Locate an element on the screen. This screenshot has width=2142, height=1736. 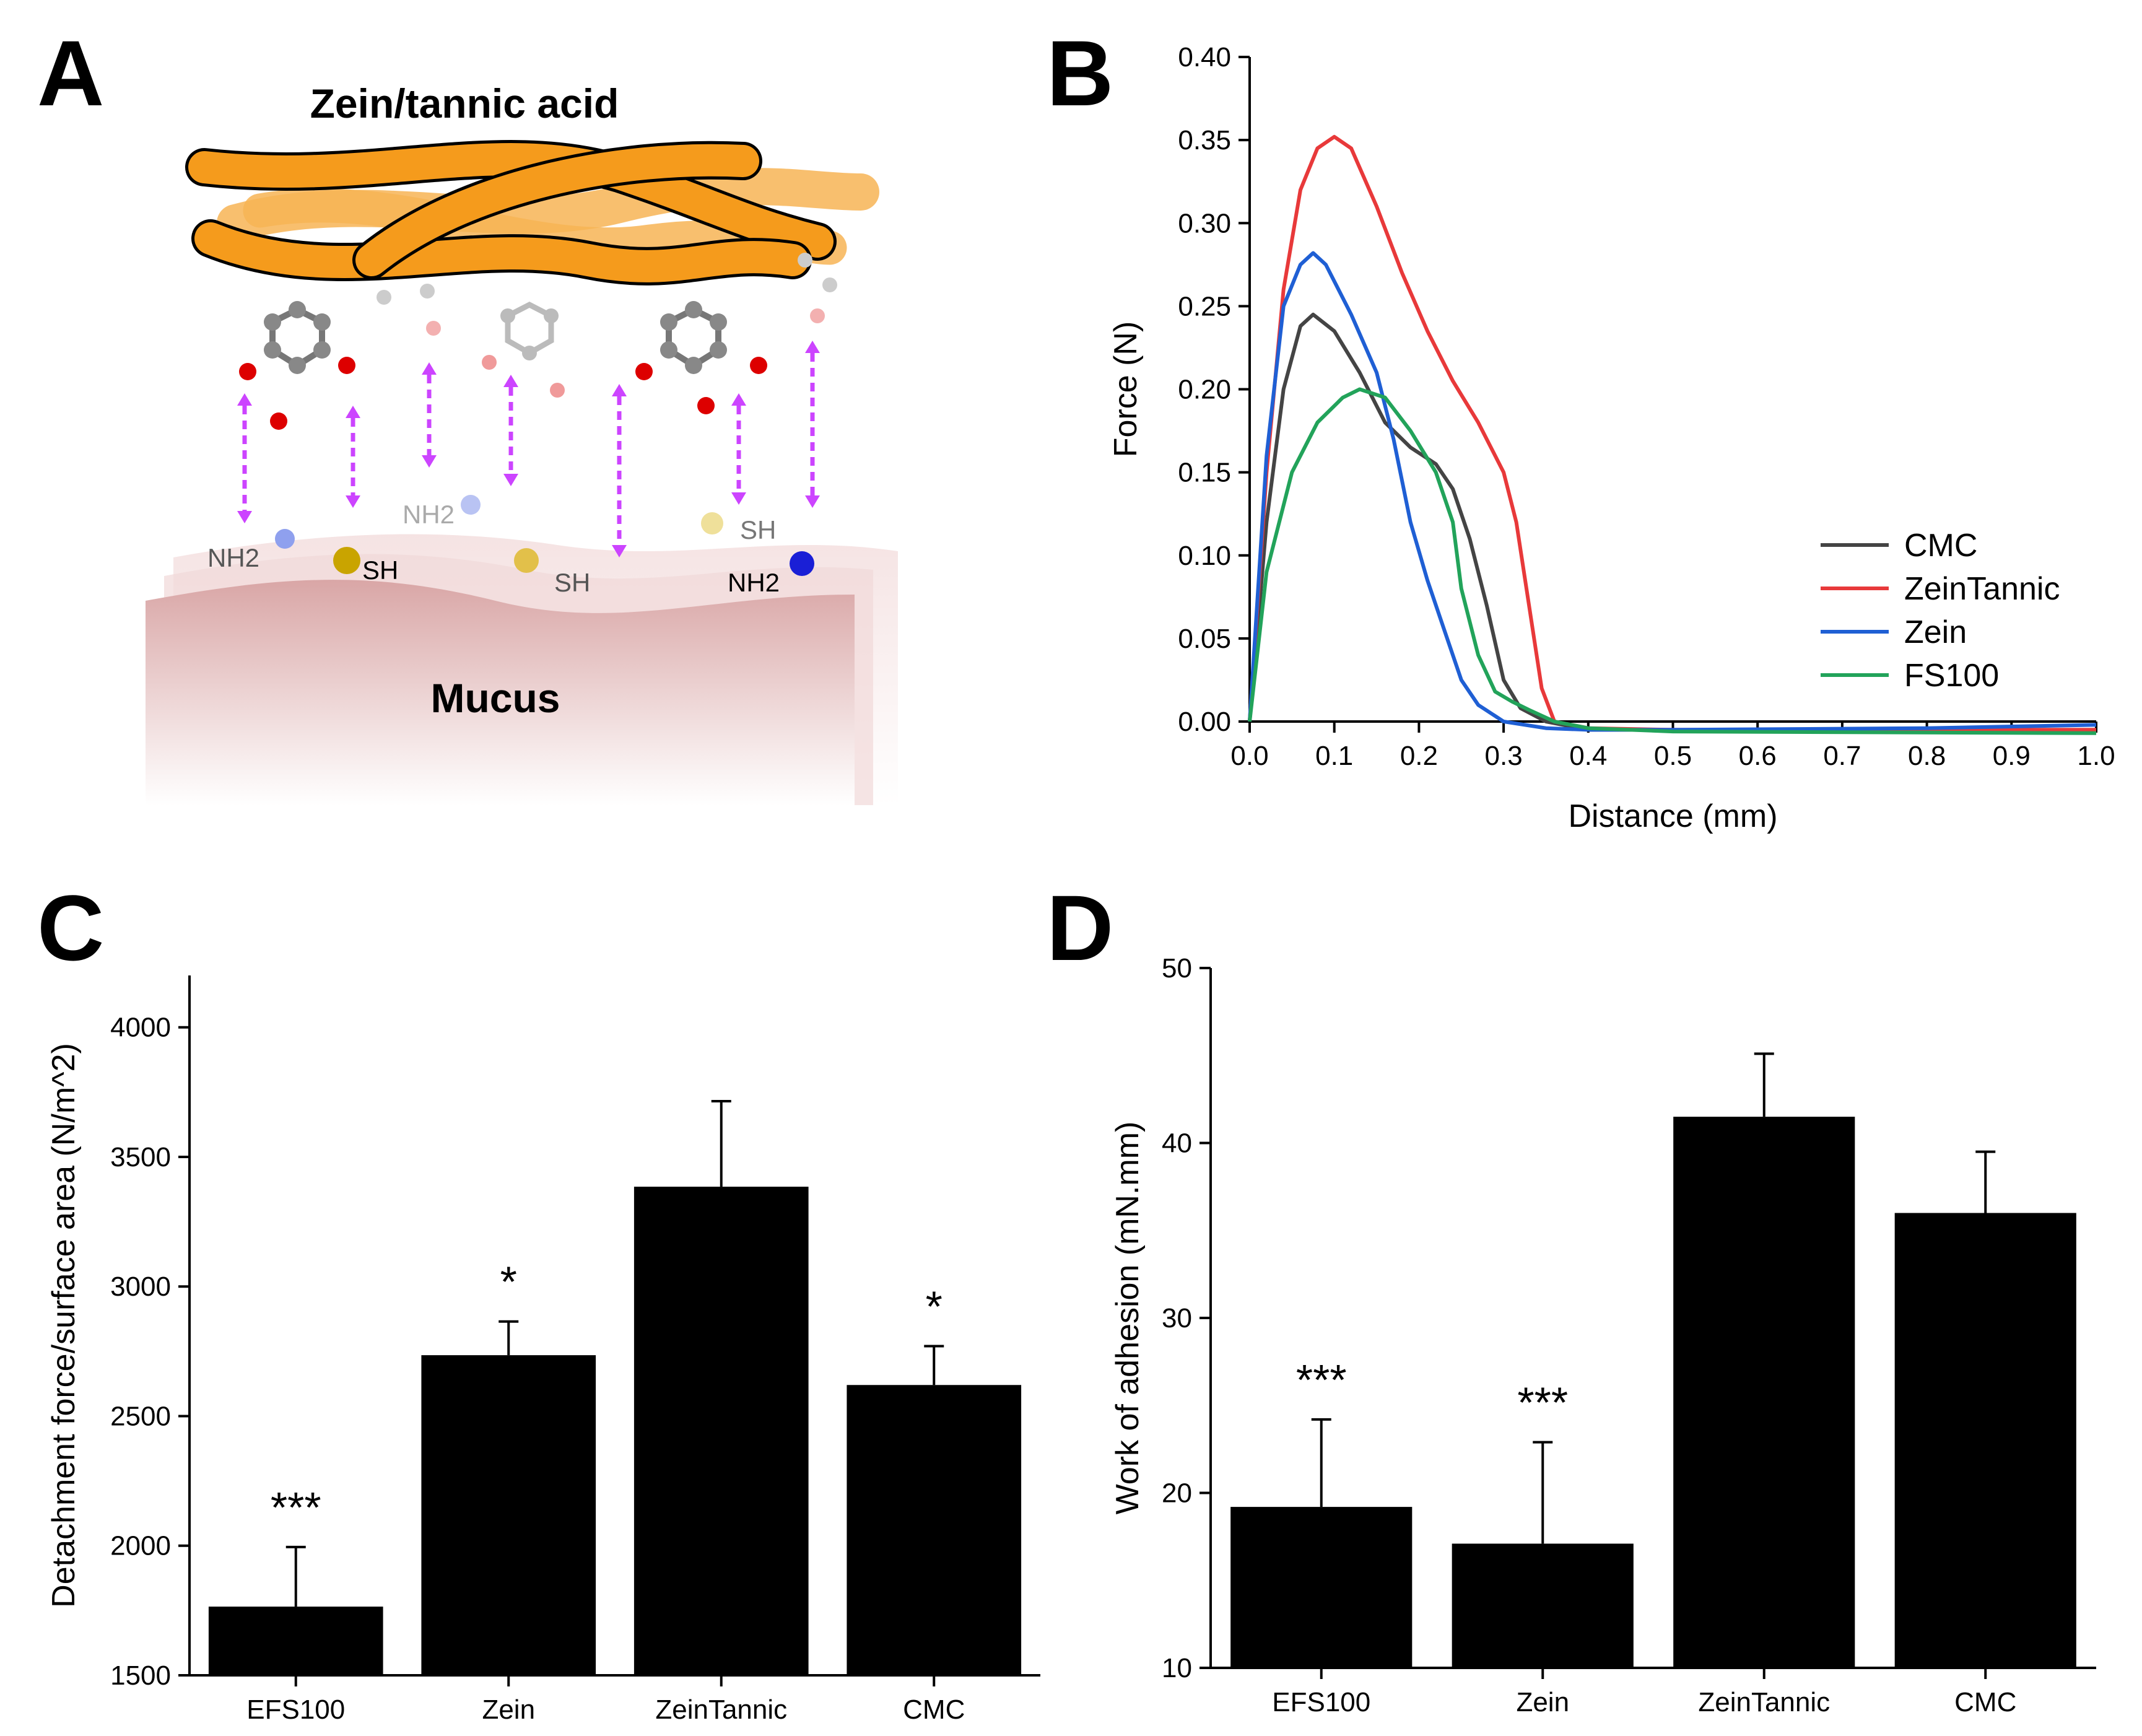
y-tick-label: 0.10 is located at coordinates (1204, 556).